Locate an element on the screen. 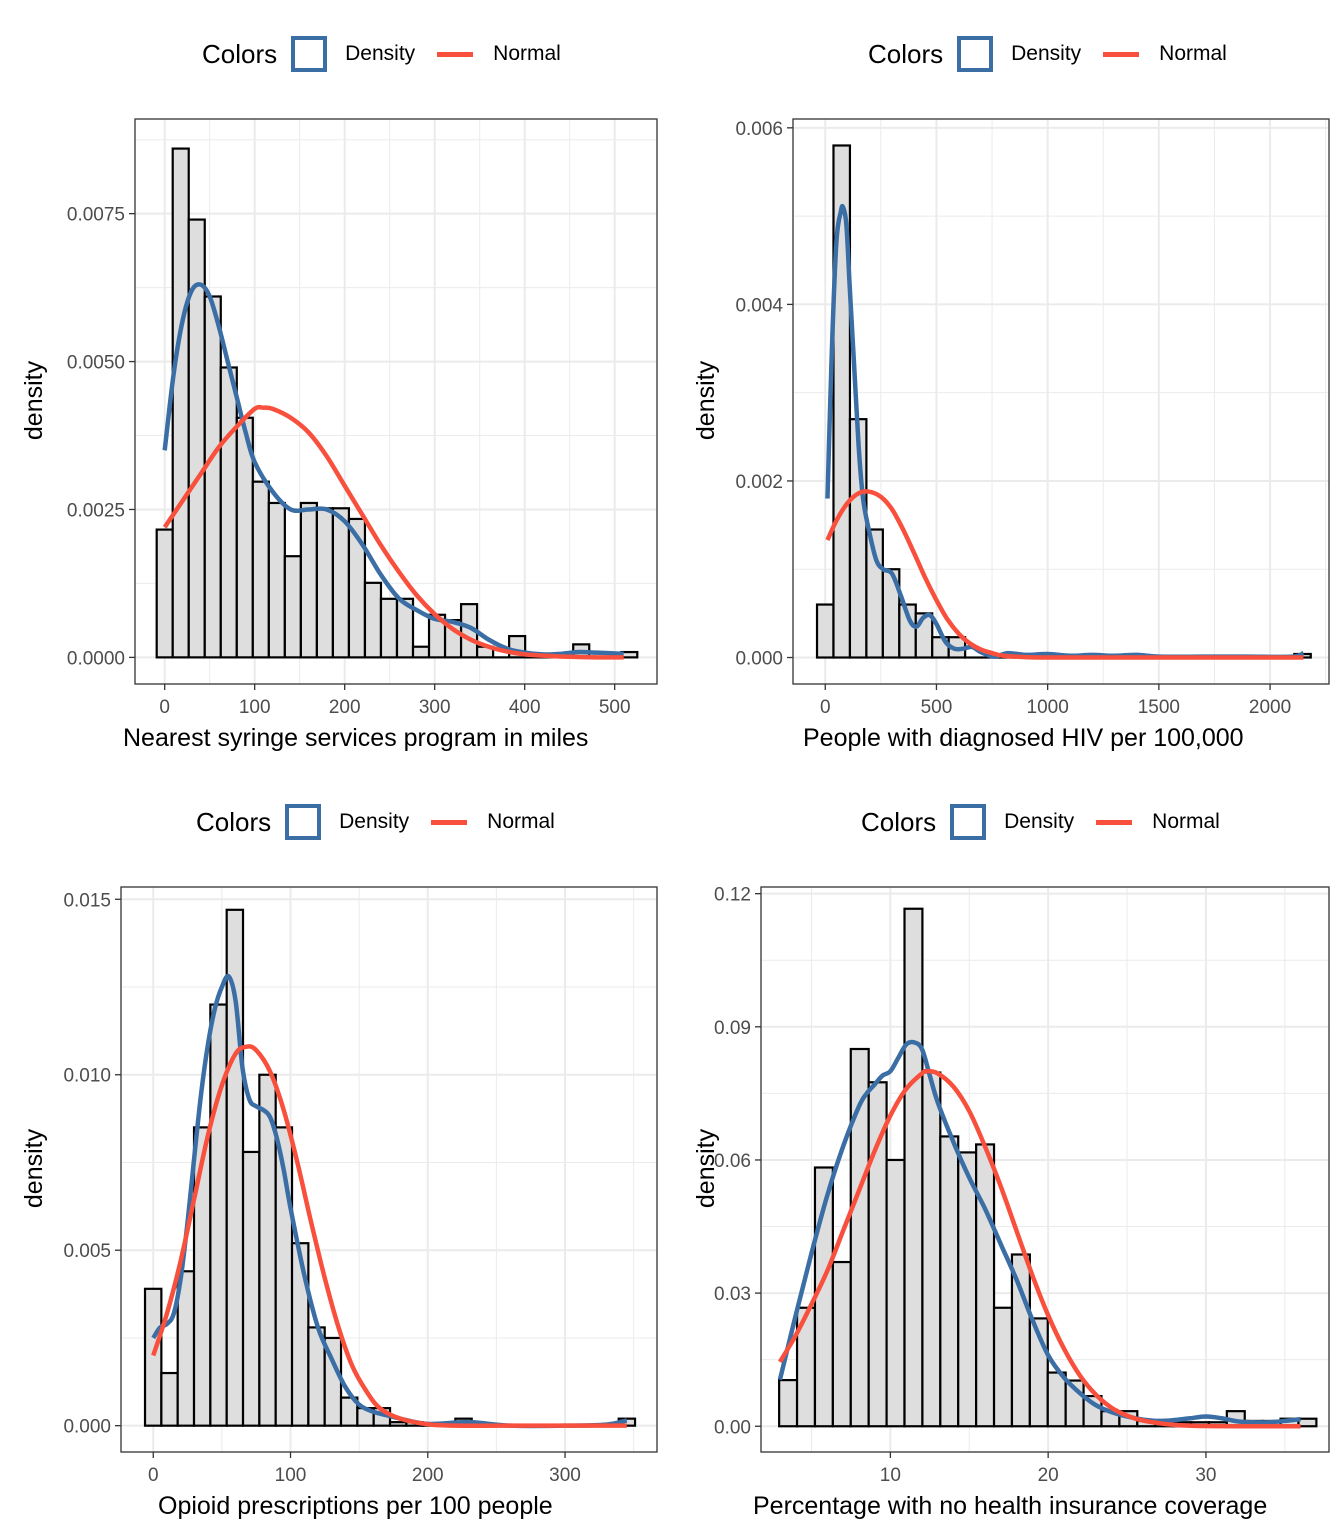 The height and width of the screenshot is (1536, 1344). y-tick-label: 0.010 is located at coordinates (87, 1076).